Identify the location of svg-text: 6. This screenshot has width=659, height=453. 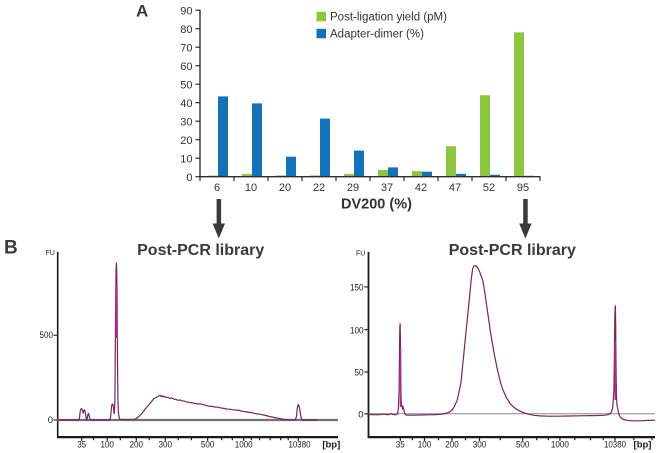
(217, 188).